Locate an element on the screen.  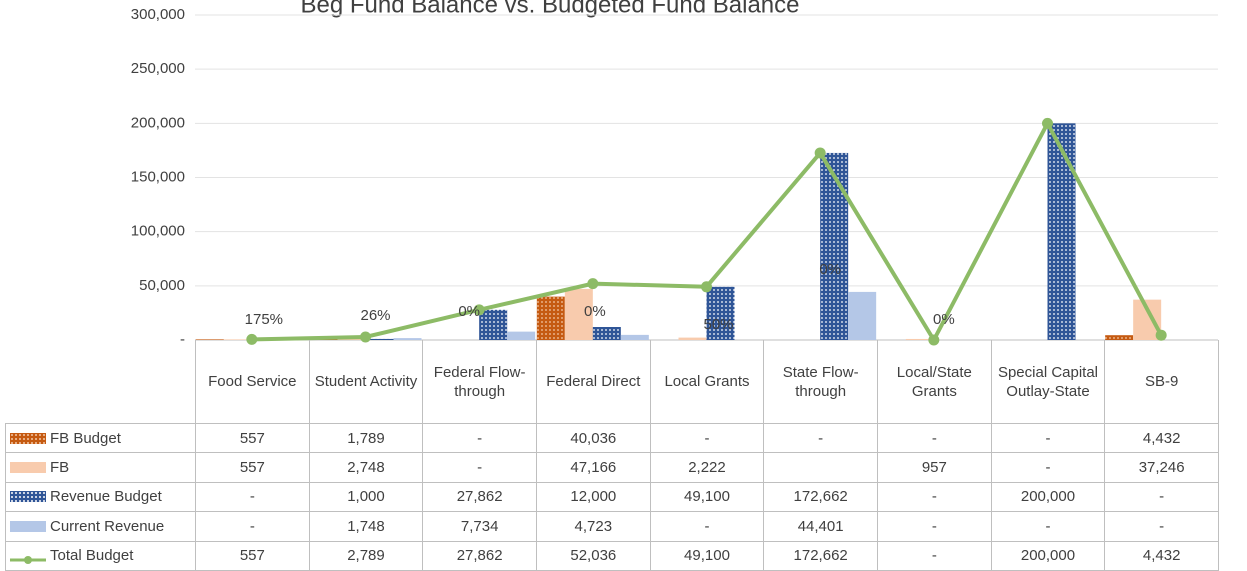
category-header: State Flow-through is located at coordinates (820, 381).